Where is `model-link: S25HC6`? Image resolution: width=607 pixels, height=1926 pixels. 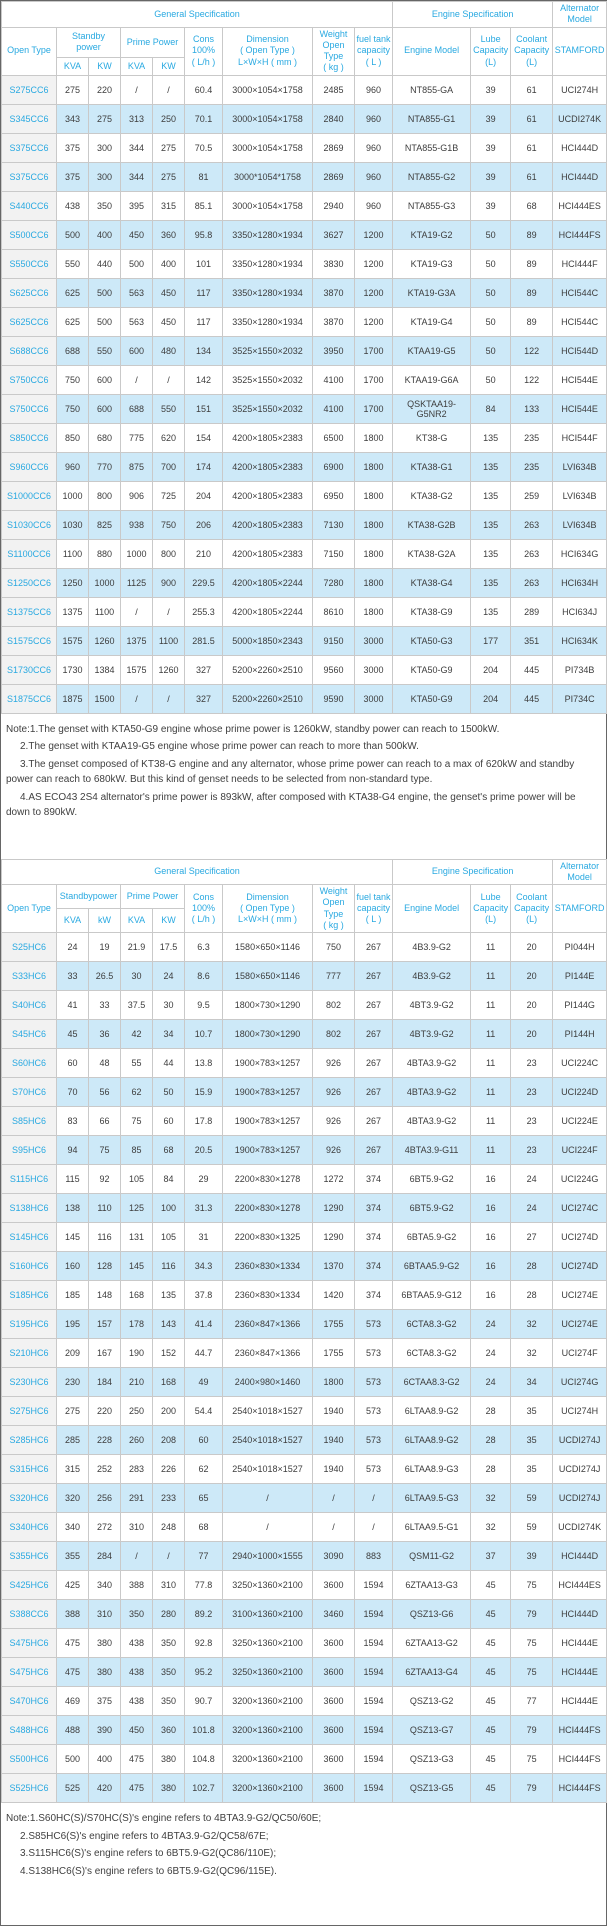 model-link: S25HC6 is located at coordinates (29, 947).